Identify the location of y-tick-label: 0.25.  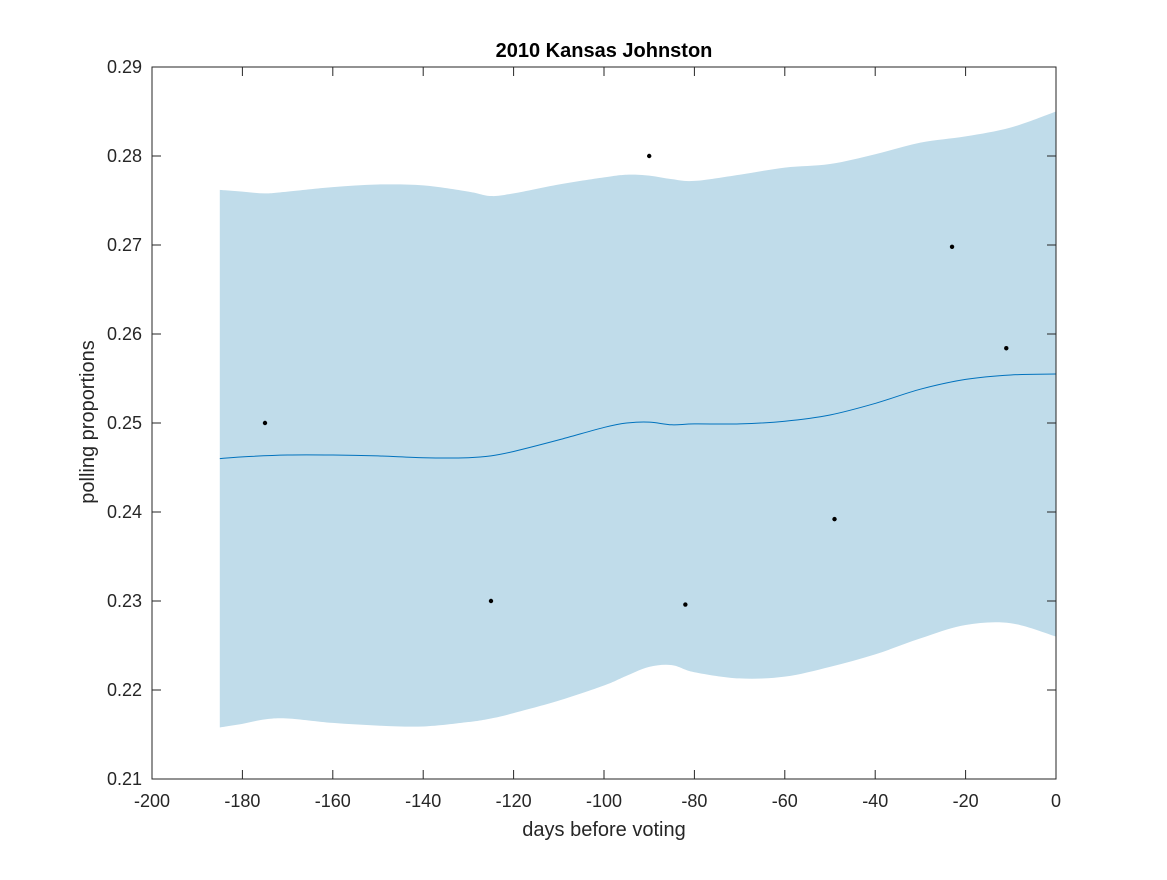
(124, 423).